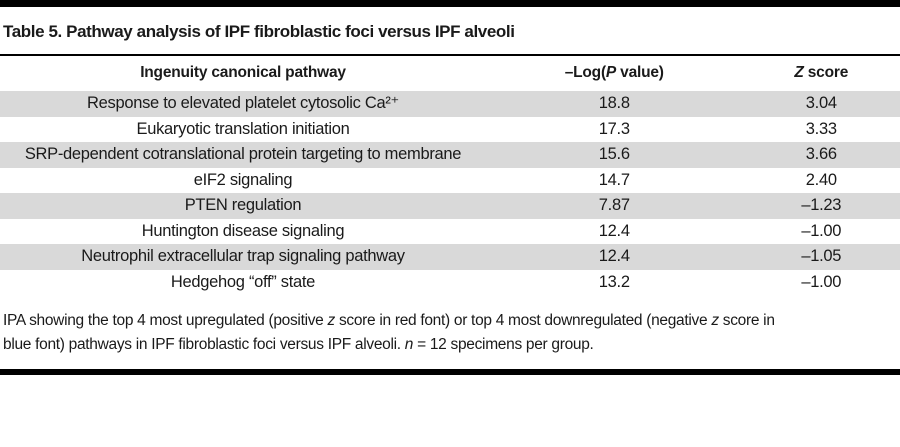  Describe the element at coordinates (614, 154) in the screenshot. I see `logp-cell: 15.6` at that location.